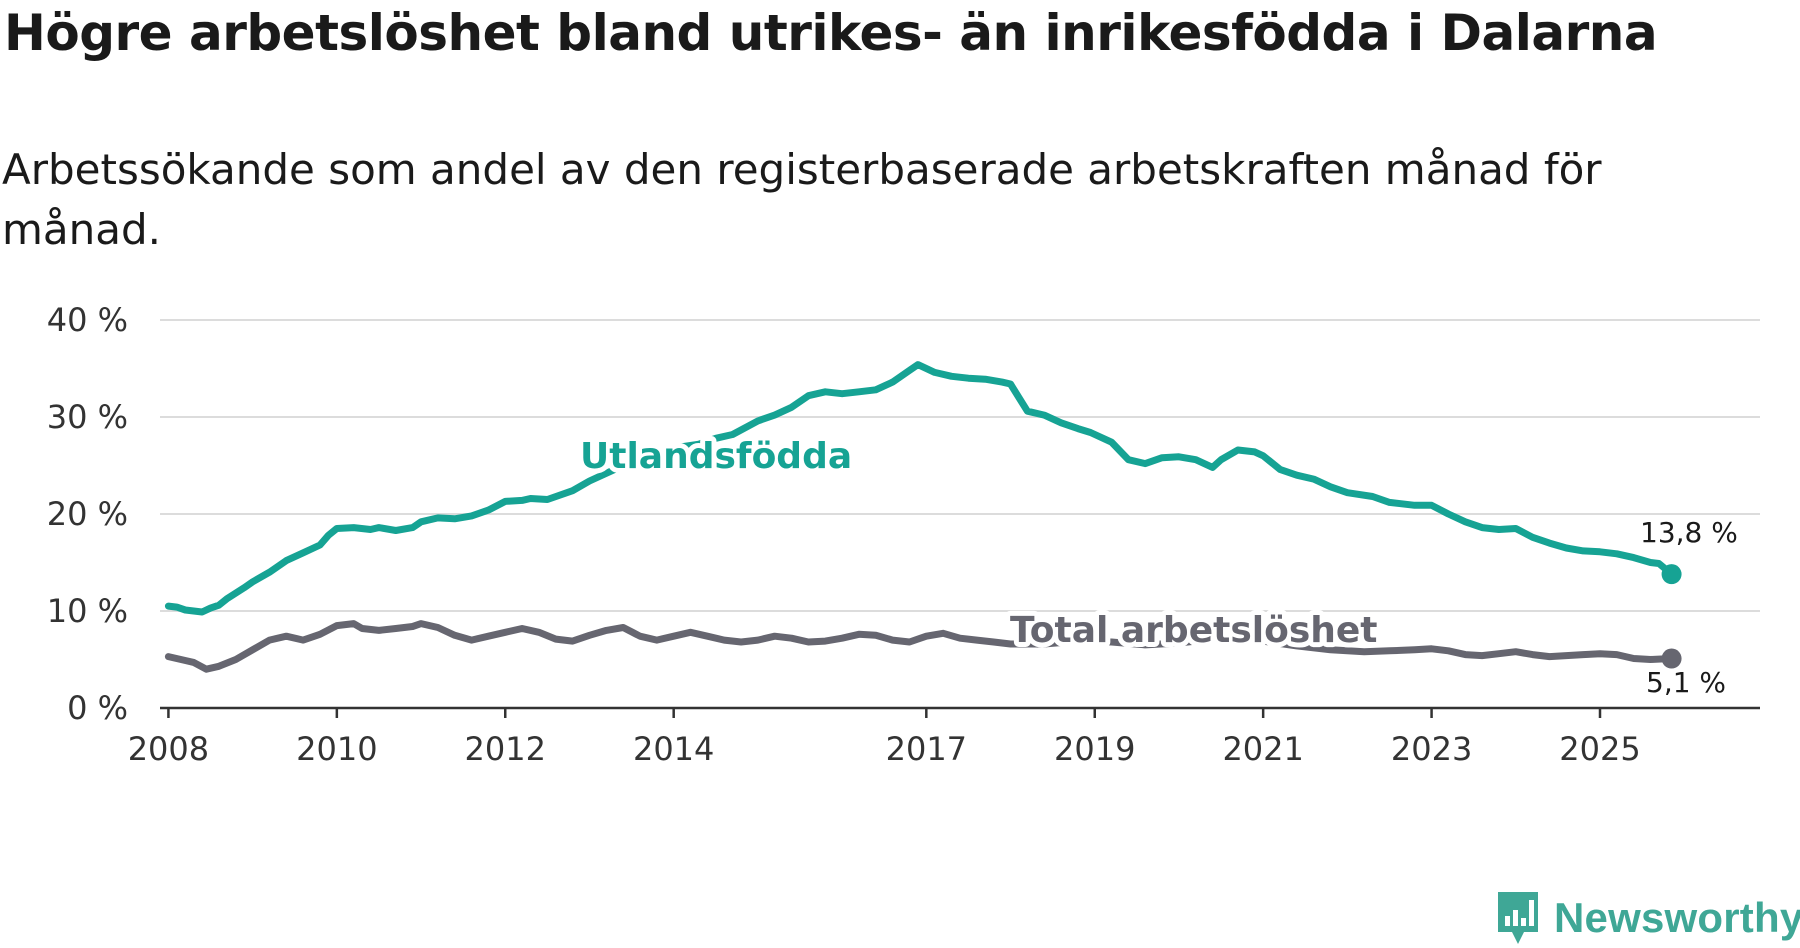 Image resolution: width=1800 pixels, height=948 pixels. Describe the element at coordinates (1518, 918) in the screenshot. I see `newsworthy-logo-icon` at that location.